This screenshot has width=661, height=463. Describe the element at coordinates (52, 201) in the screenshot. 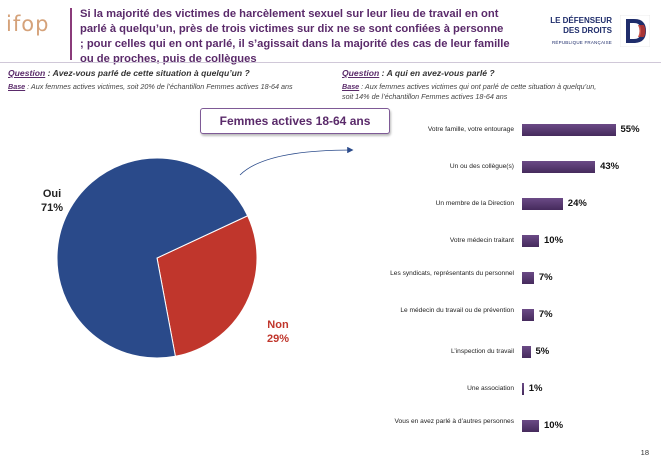

I see `pie-label-oui: Oui 71%` at that location.